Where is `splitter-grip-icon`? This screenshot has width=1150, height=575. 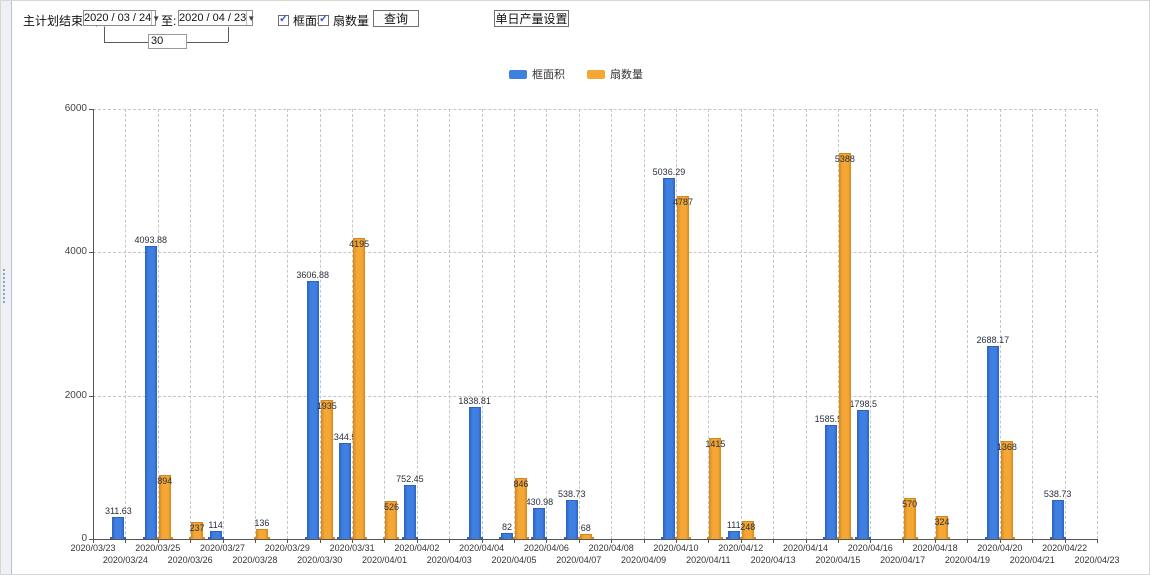 splitter-grip-icon is located at coordinates (5, 286).